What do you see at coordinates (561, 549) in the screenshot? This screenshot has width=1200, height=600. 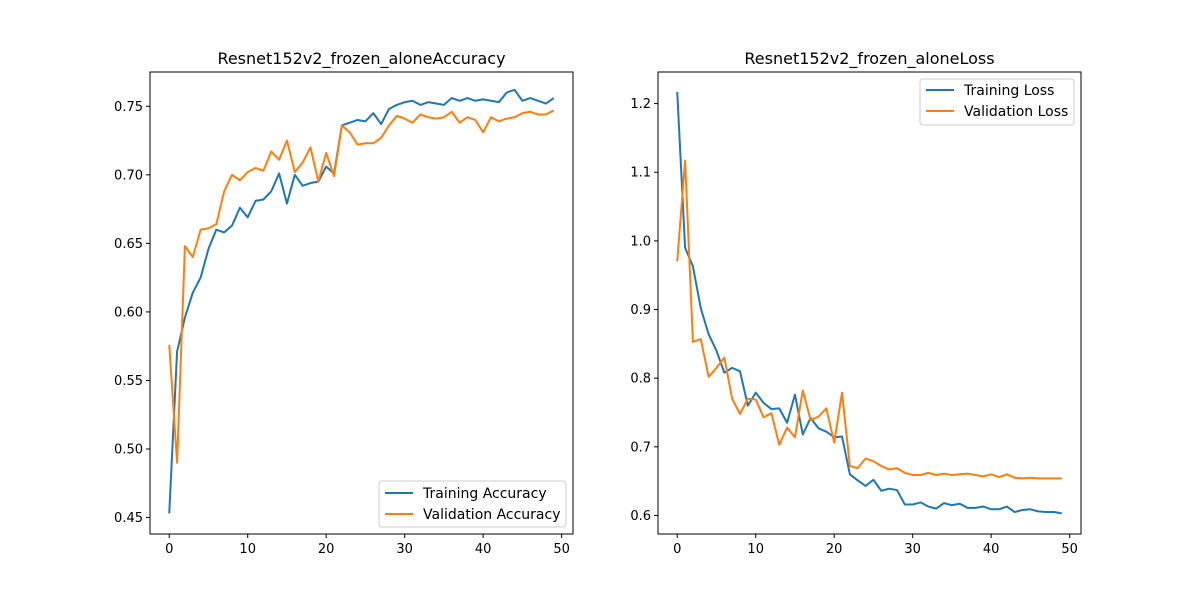 I see `accuracy-x-tick-label: 50` at bounding box center [561, 549].